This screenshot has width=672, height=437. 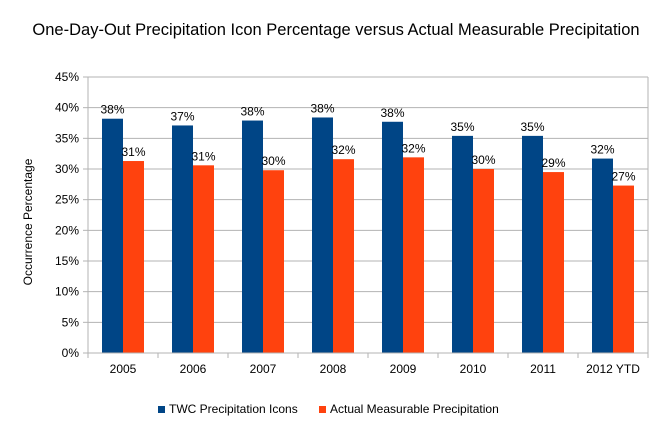 I want to click on x-tick-label: 2005, so click(x=123, y=369).